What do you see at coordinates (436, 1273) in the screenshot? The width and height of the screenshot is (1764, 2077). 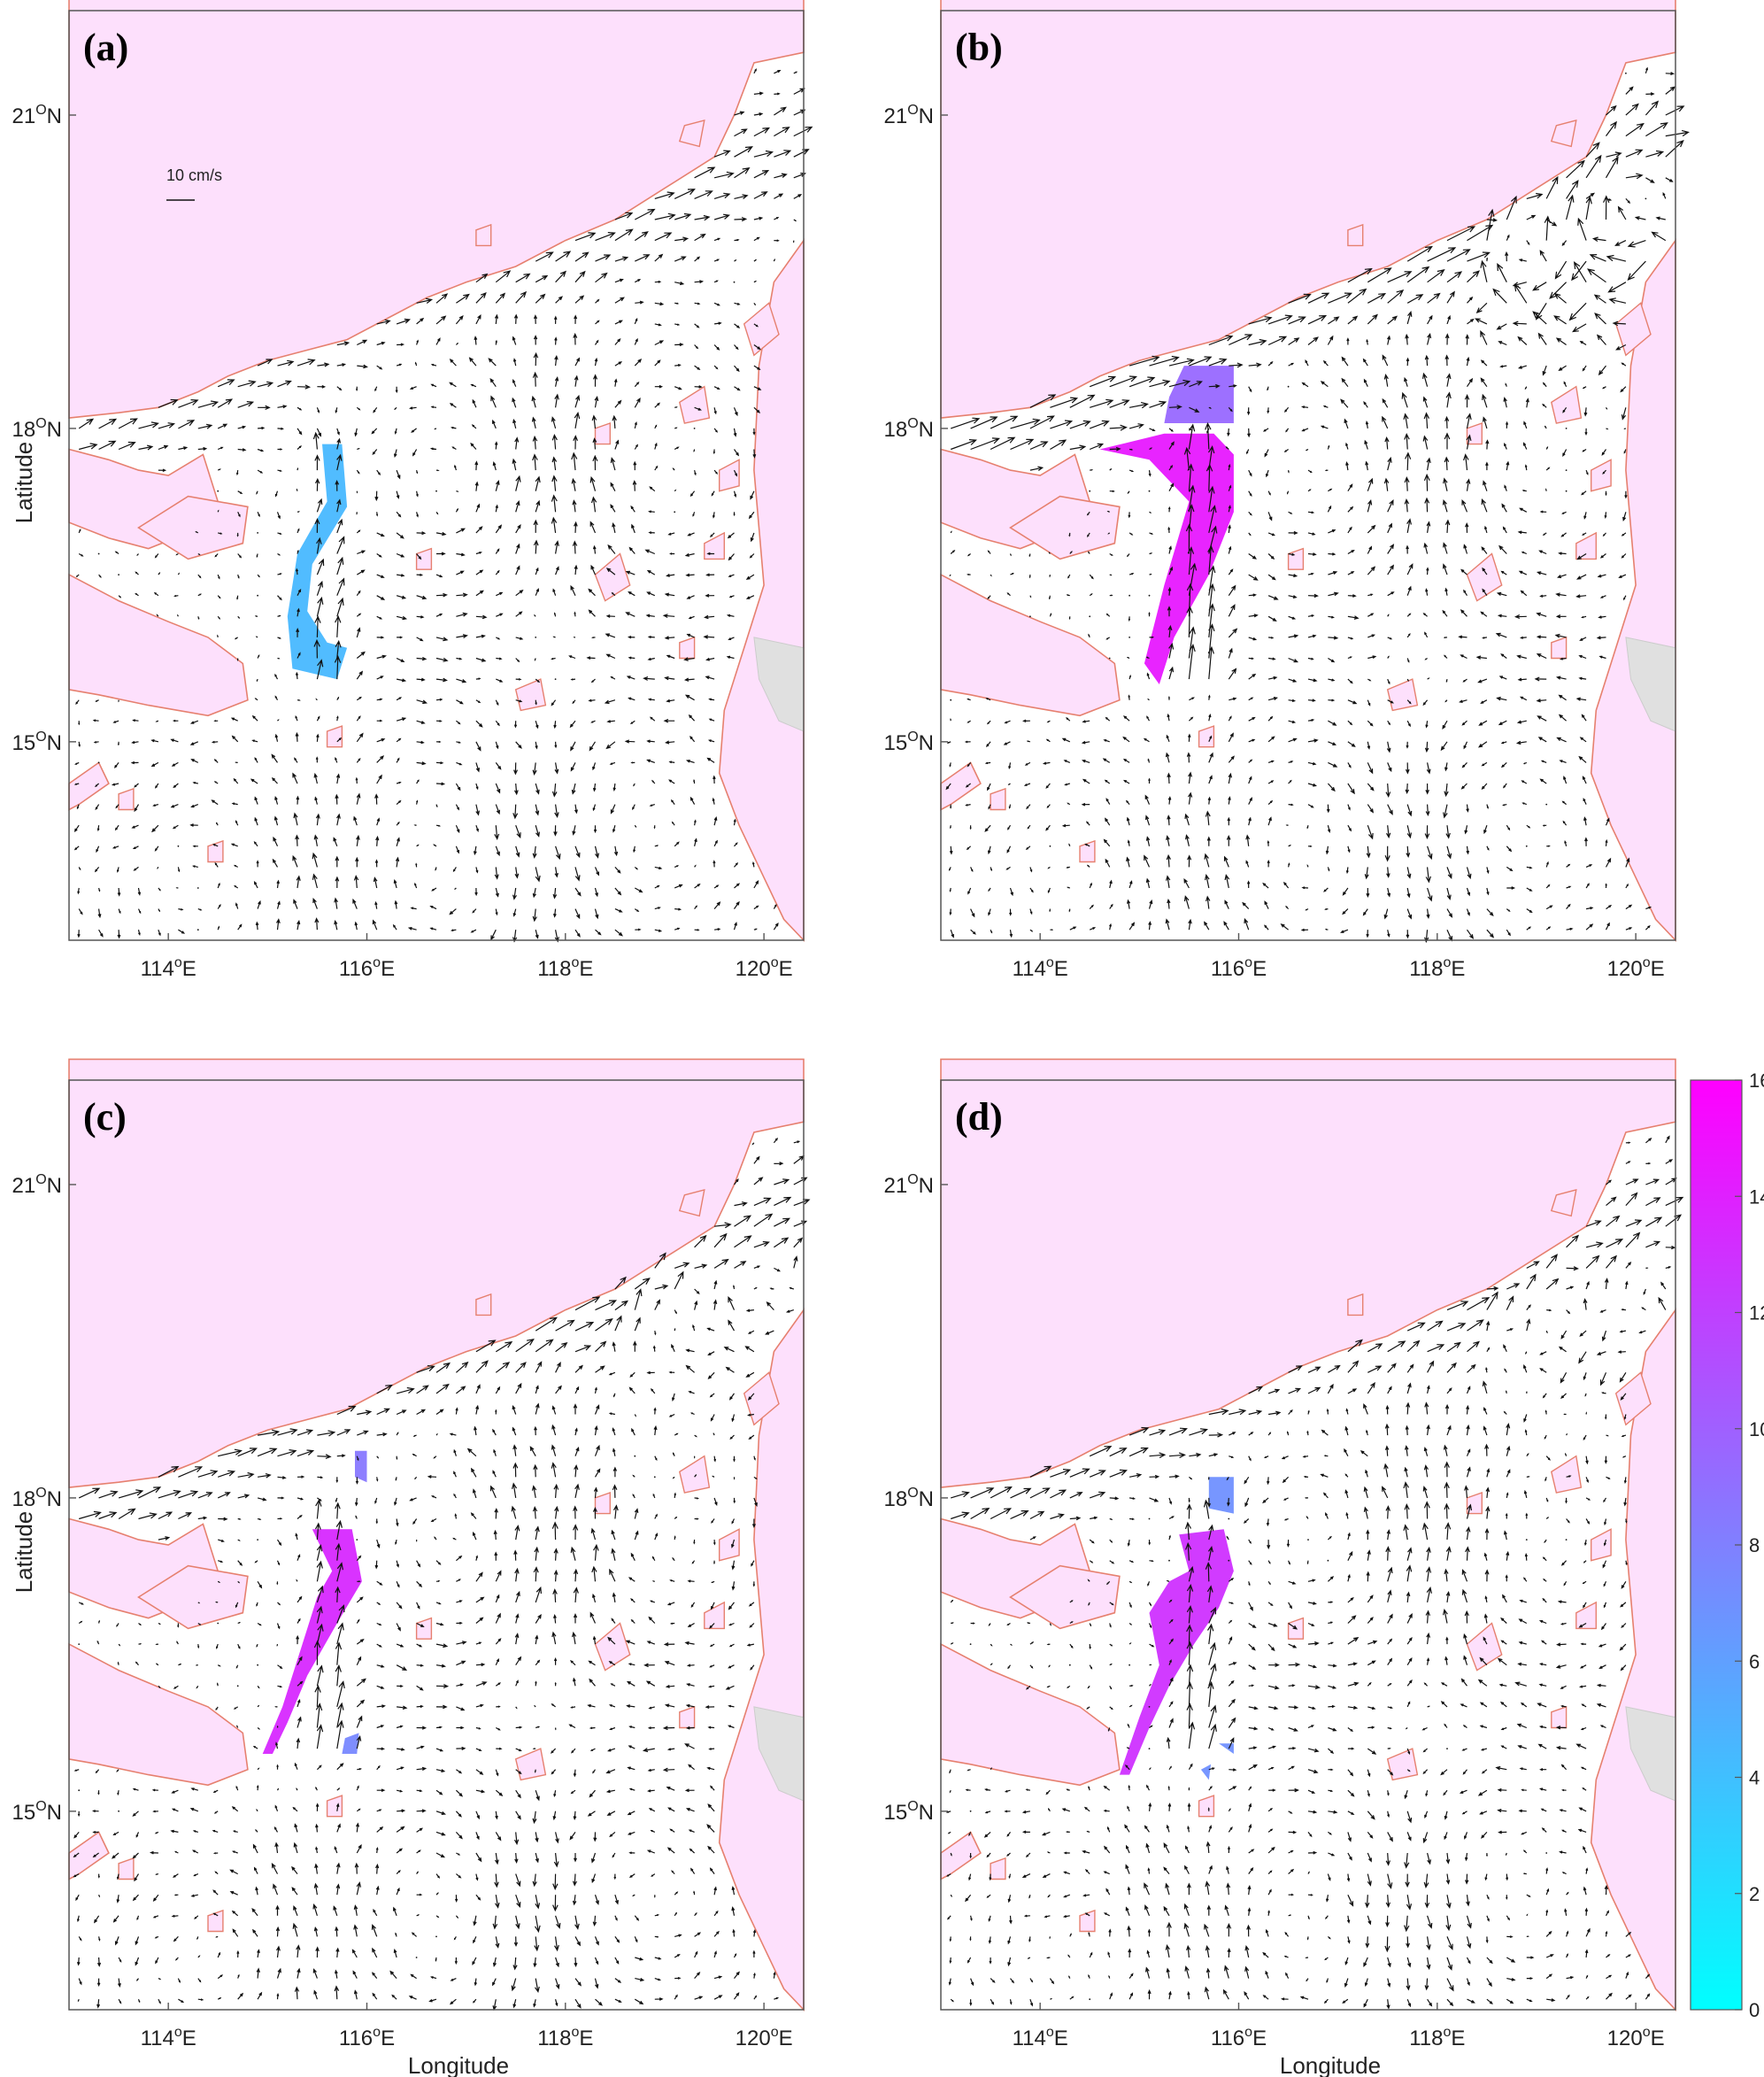 I see `north-land` at bounding box center [436, 1273].